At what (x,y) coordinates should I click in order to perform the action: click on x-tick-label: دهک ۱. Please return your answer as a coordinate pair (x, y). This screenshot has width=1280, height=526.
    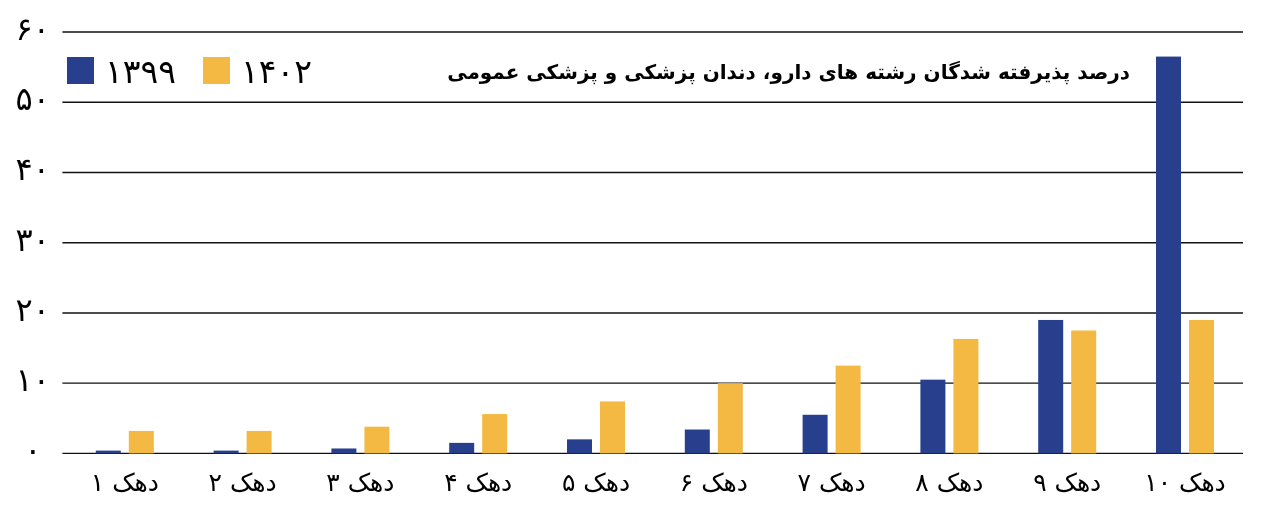
    Looking at the image, I should click on (124, 482).